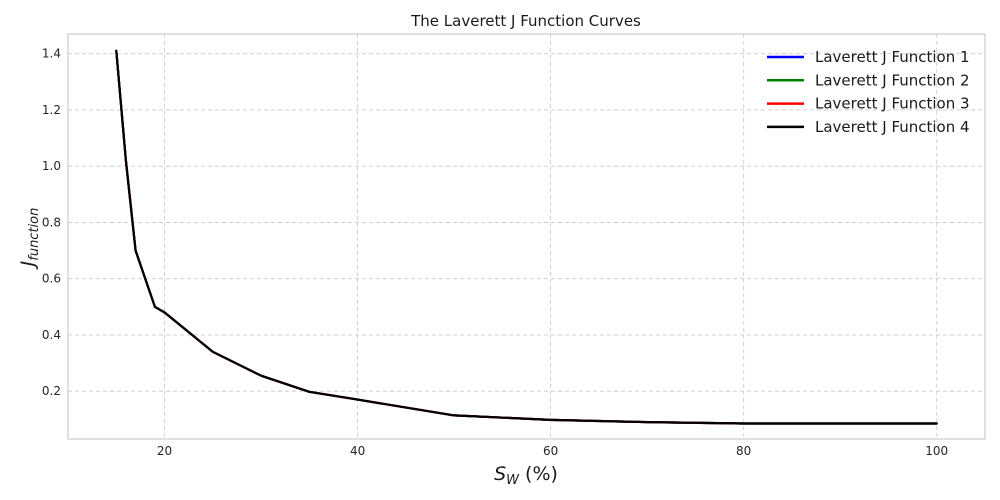 Image resolution: width=1000 pixels, height=500 pixels. What do you see at coordinates (538, 474) in the screenshot?
I see `x-axis-label-suffix: (%)` at bounding box center [538, 474].